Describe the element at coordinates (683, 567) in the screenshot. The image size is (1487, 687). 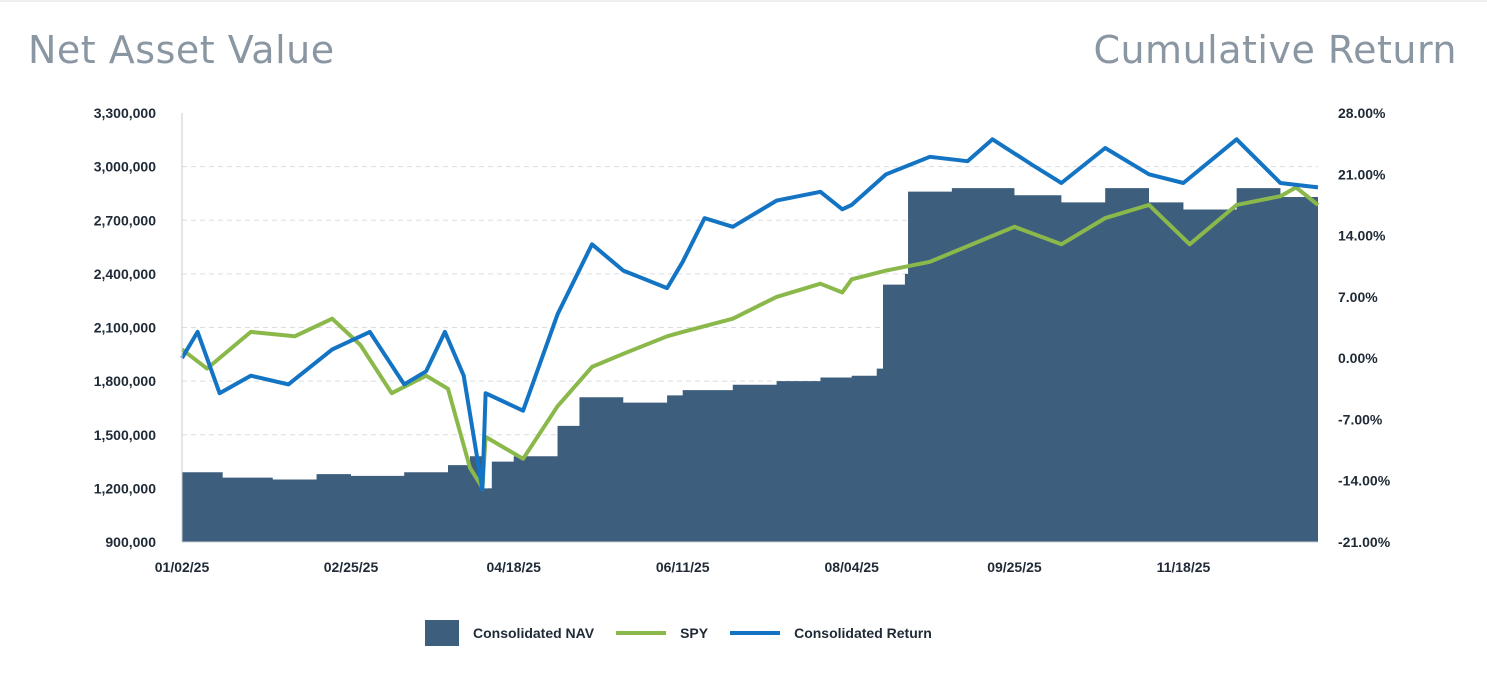
I see `x-tick-label: 06/11/25` at that location.